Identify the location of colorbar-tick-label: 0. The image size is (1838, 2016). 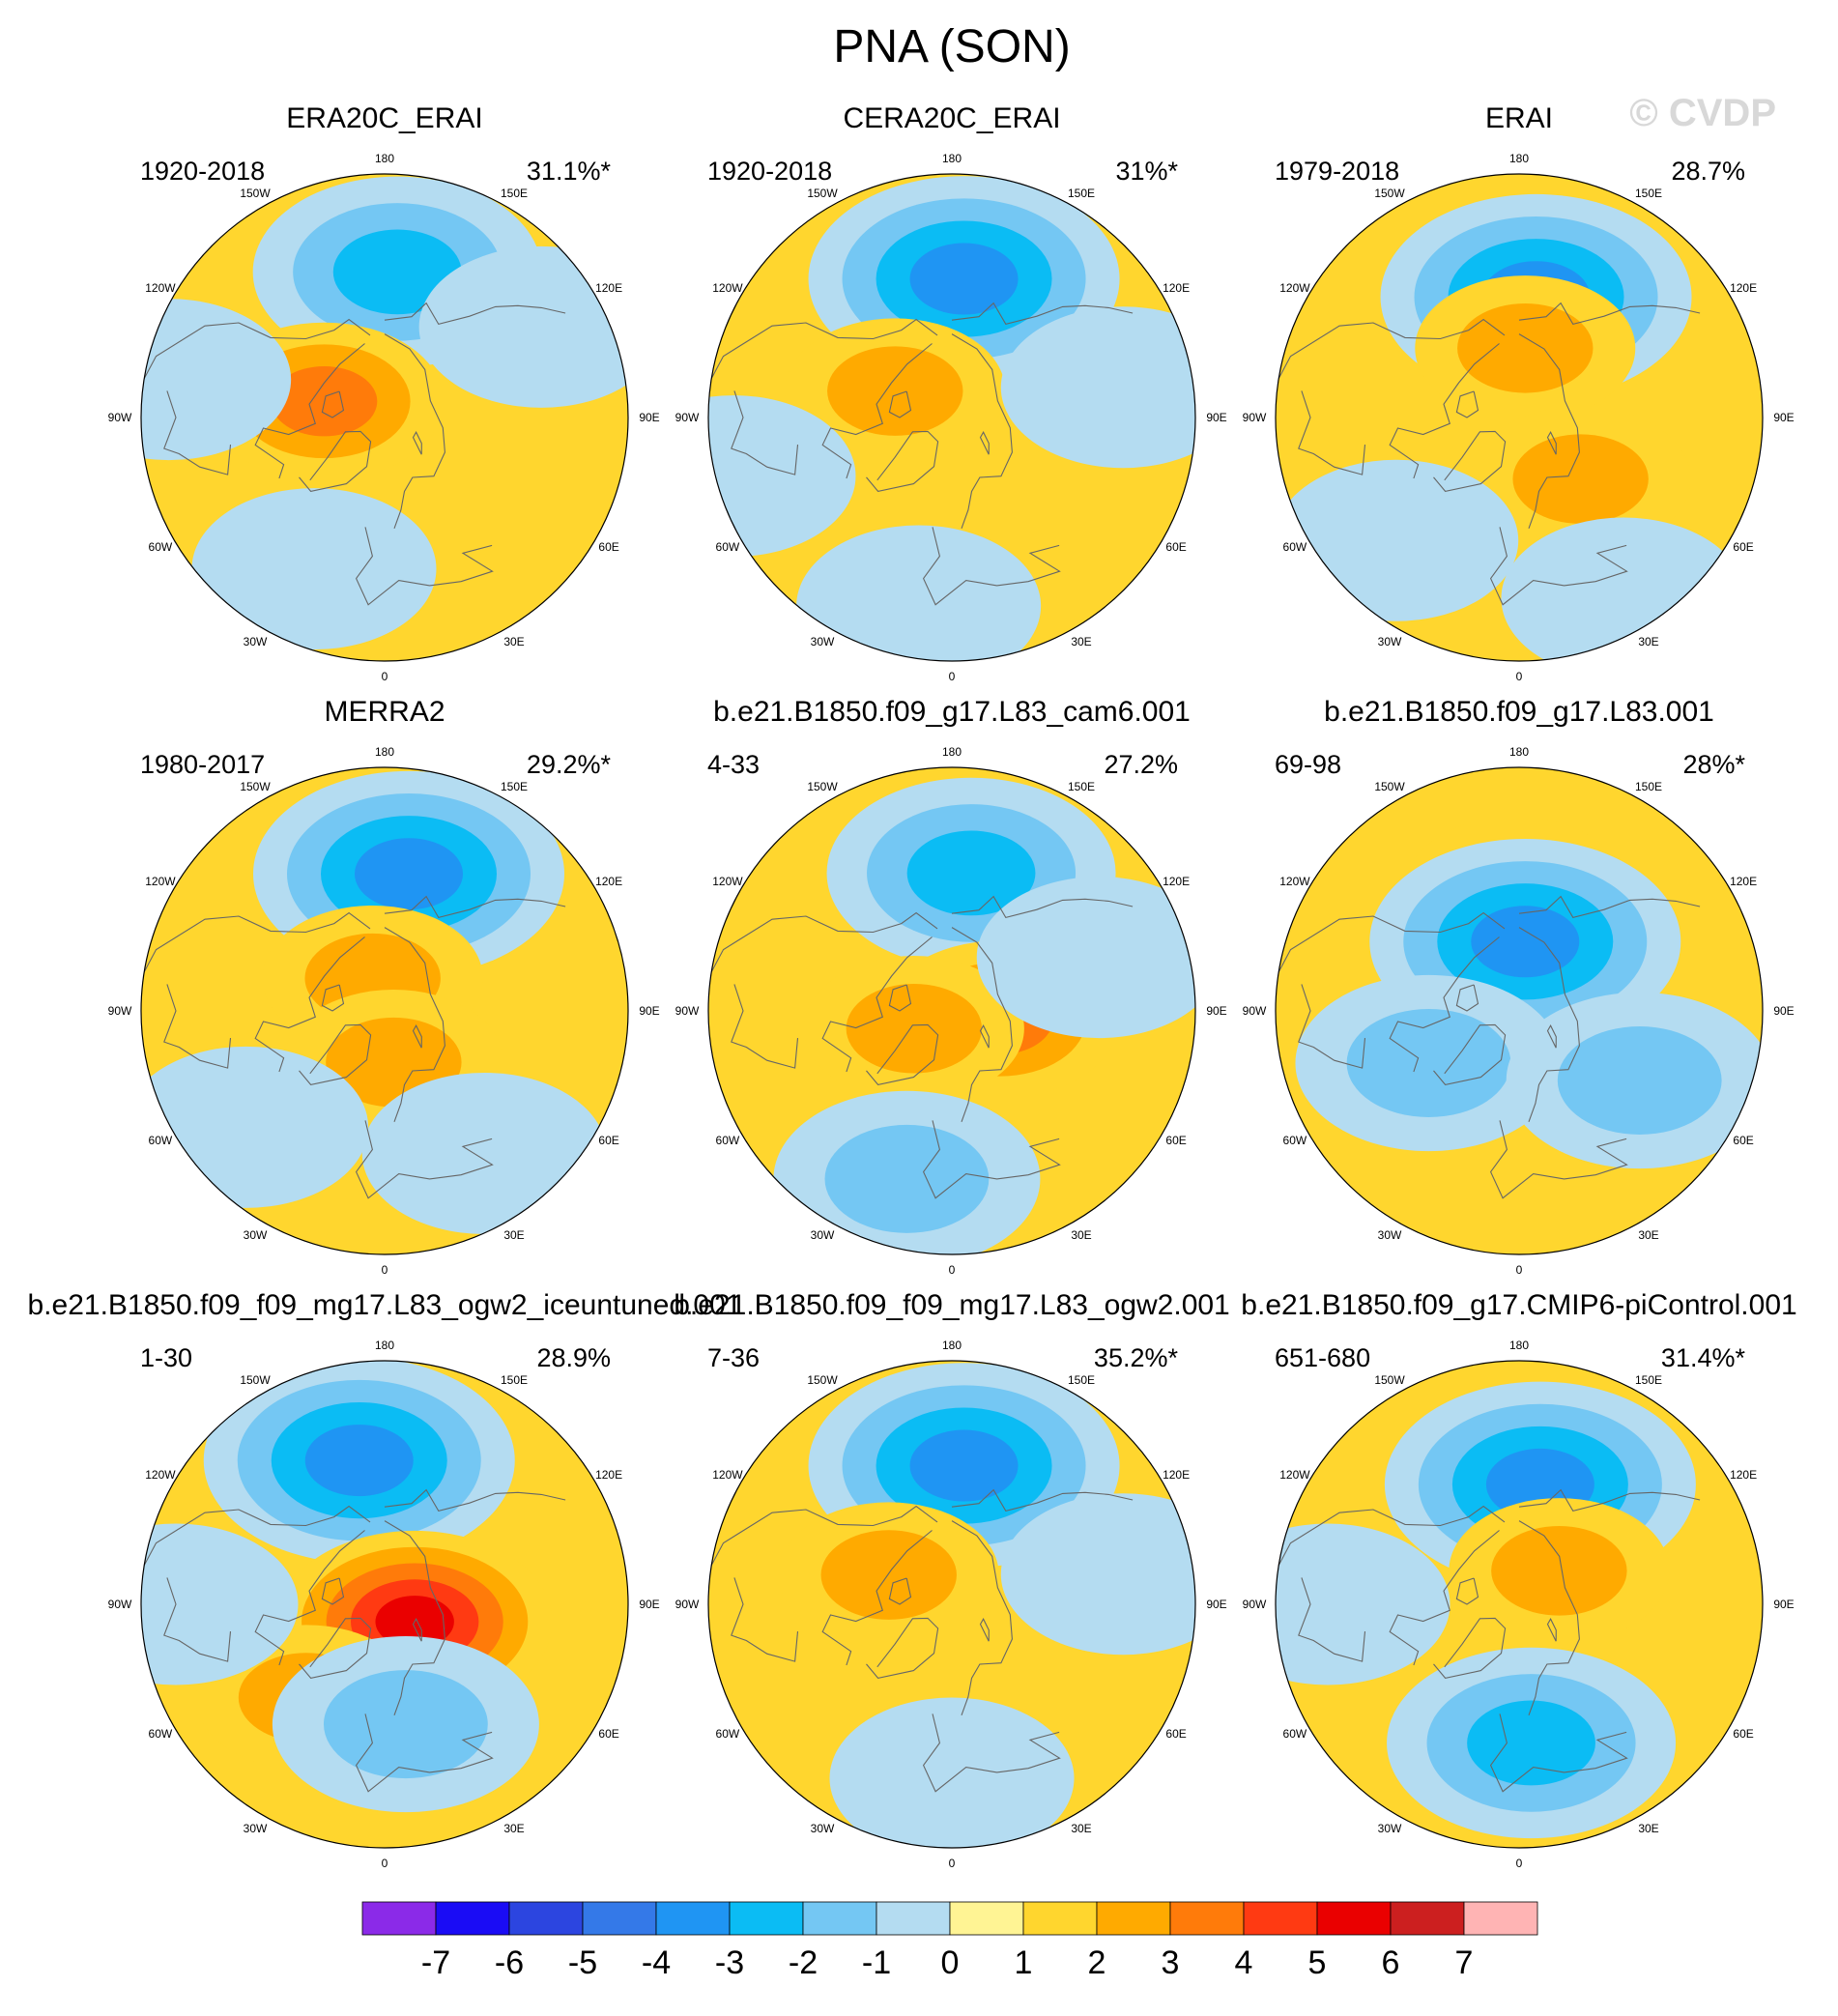
(951, 1963).